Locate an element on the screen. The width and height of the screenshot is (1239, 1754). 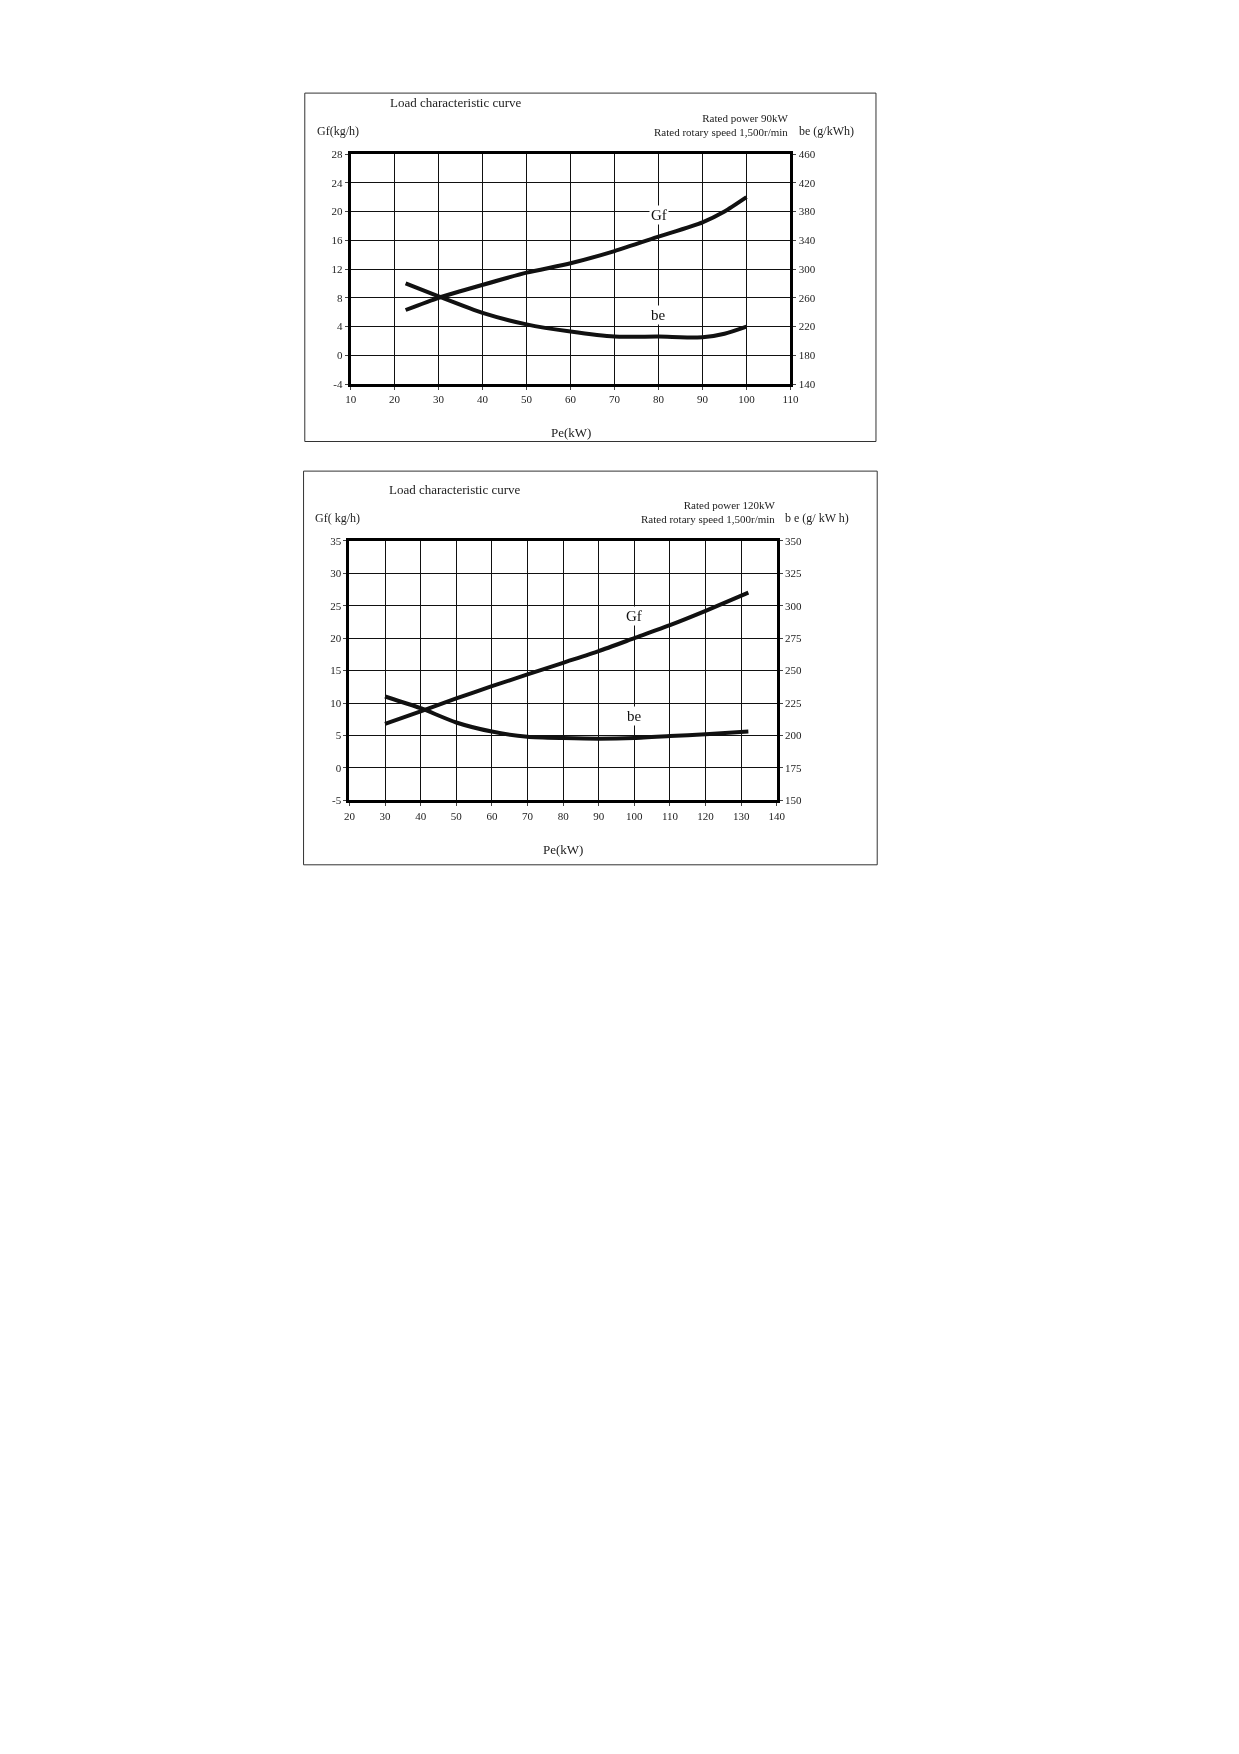
y2-tick-label: 460 is located at coordinates (807, 153).